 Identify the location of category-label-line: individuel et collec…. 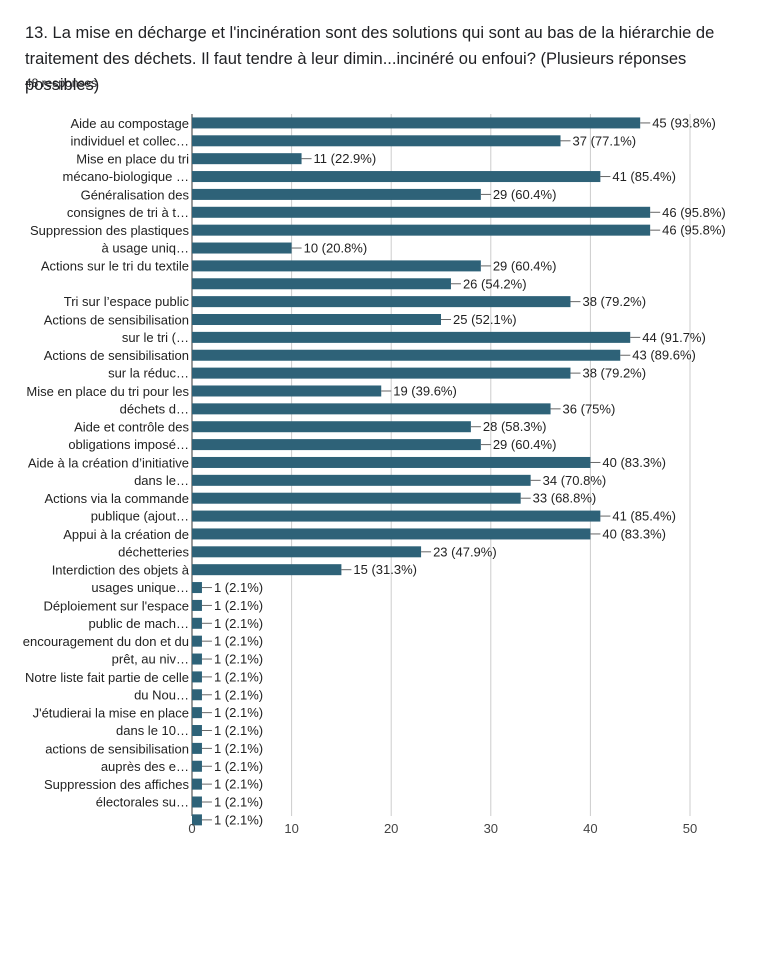
(129, 140).